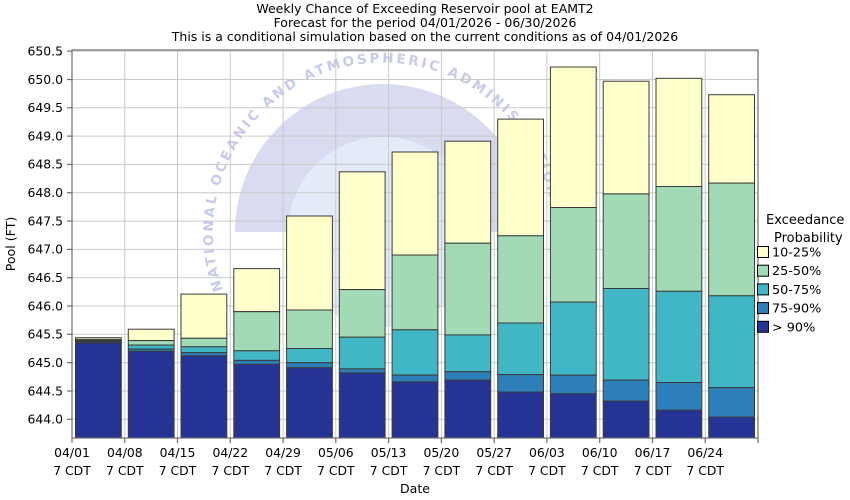 The height and width of the screenshot is (500, 850). Describe the element at coordinates (796, 290) in the screenshot. I see `legend-item-label: 50-75%` at that location.